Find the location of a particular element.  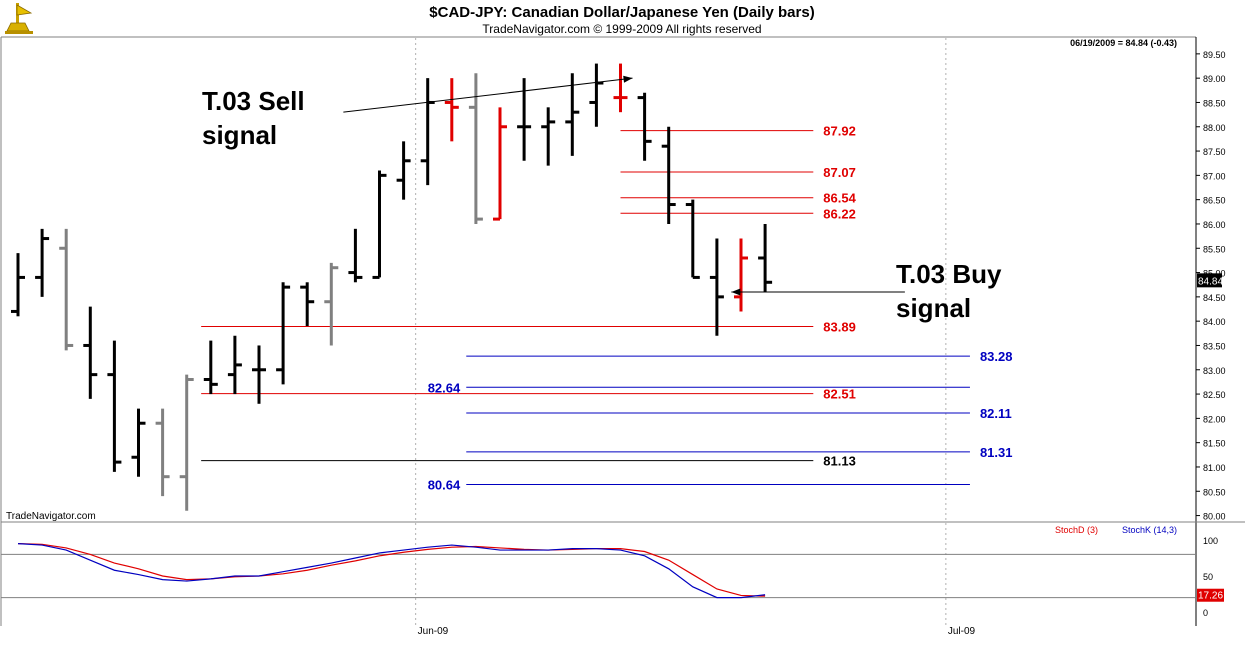

stochastic-panel: 100 50 0 17.26 is located at coordinates (612, 577).